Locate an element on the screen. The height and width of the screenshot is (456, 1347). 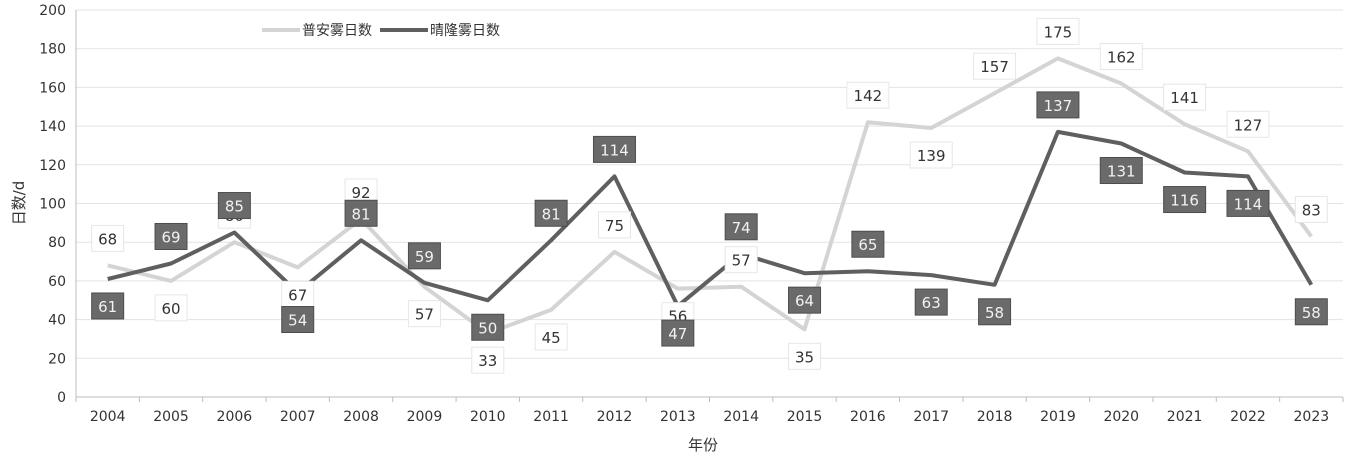
y-tick-label: 80 is located at coordinates (57, 243).